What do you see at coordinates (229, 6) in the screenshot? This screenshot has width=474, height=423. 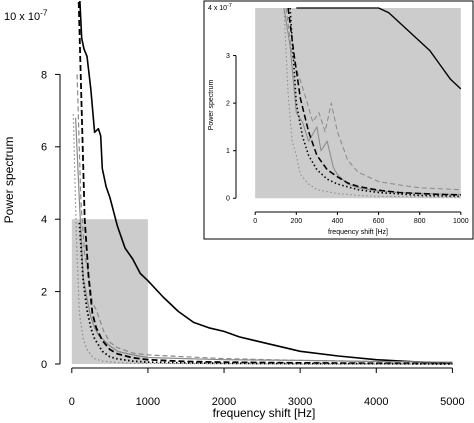 I see `inset-y-multiplier-exponent: -7` at bounding box center [229, 6].